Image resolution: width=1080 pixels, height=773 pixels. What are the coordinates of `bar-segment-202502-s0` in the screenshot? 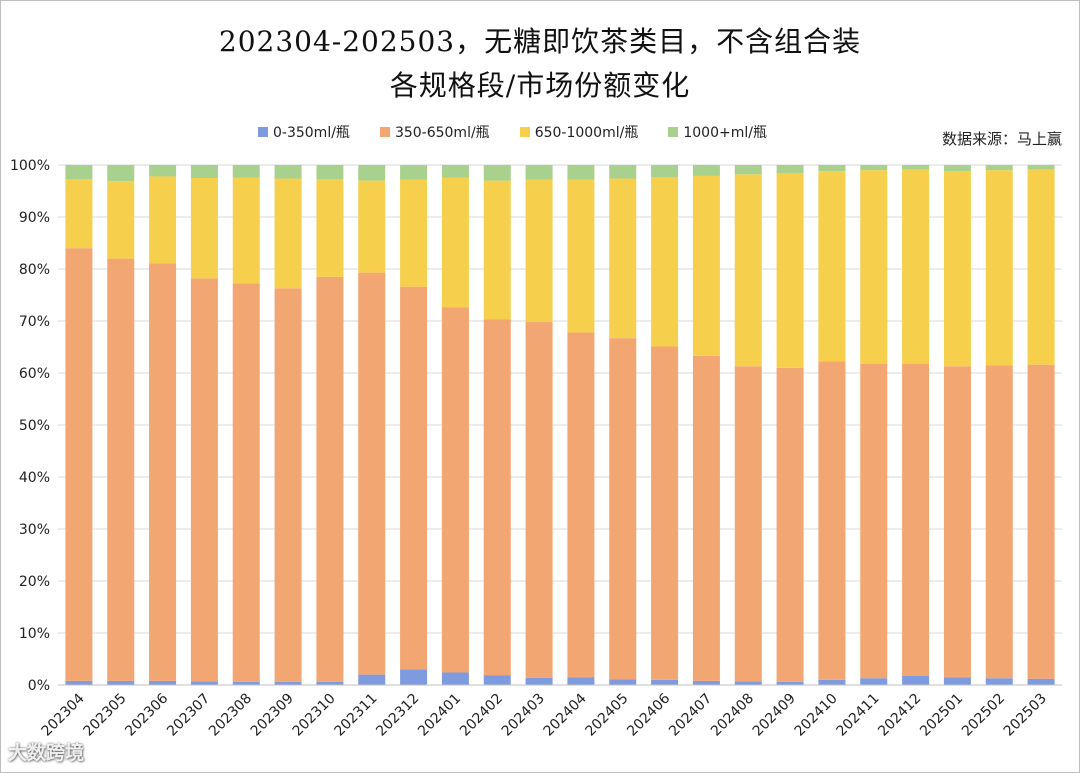 It's located at (999, 681).